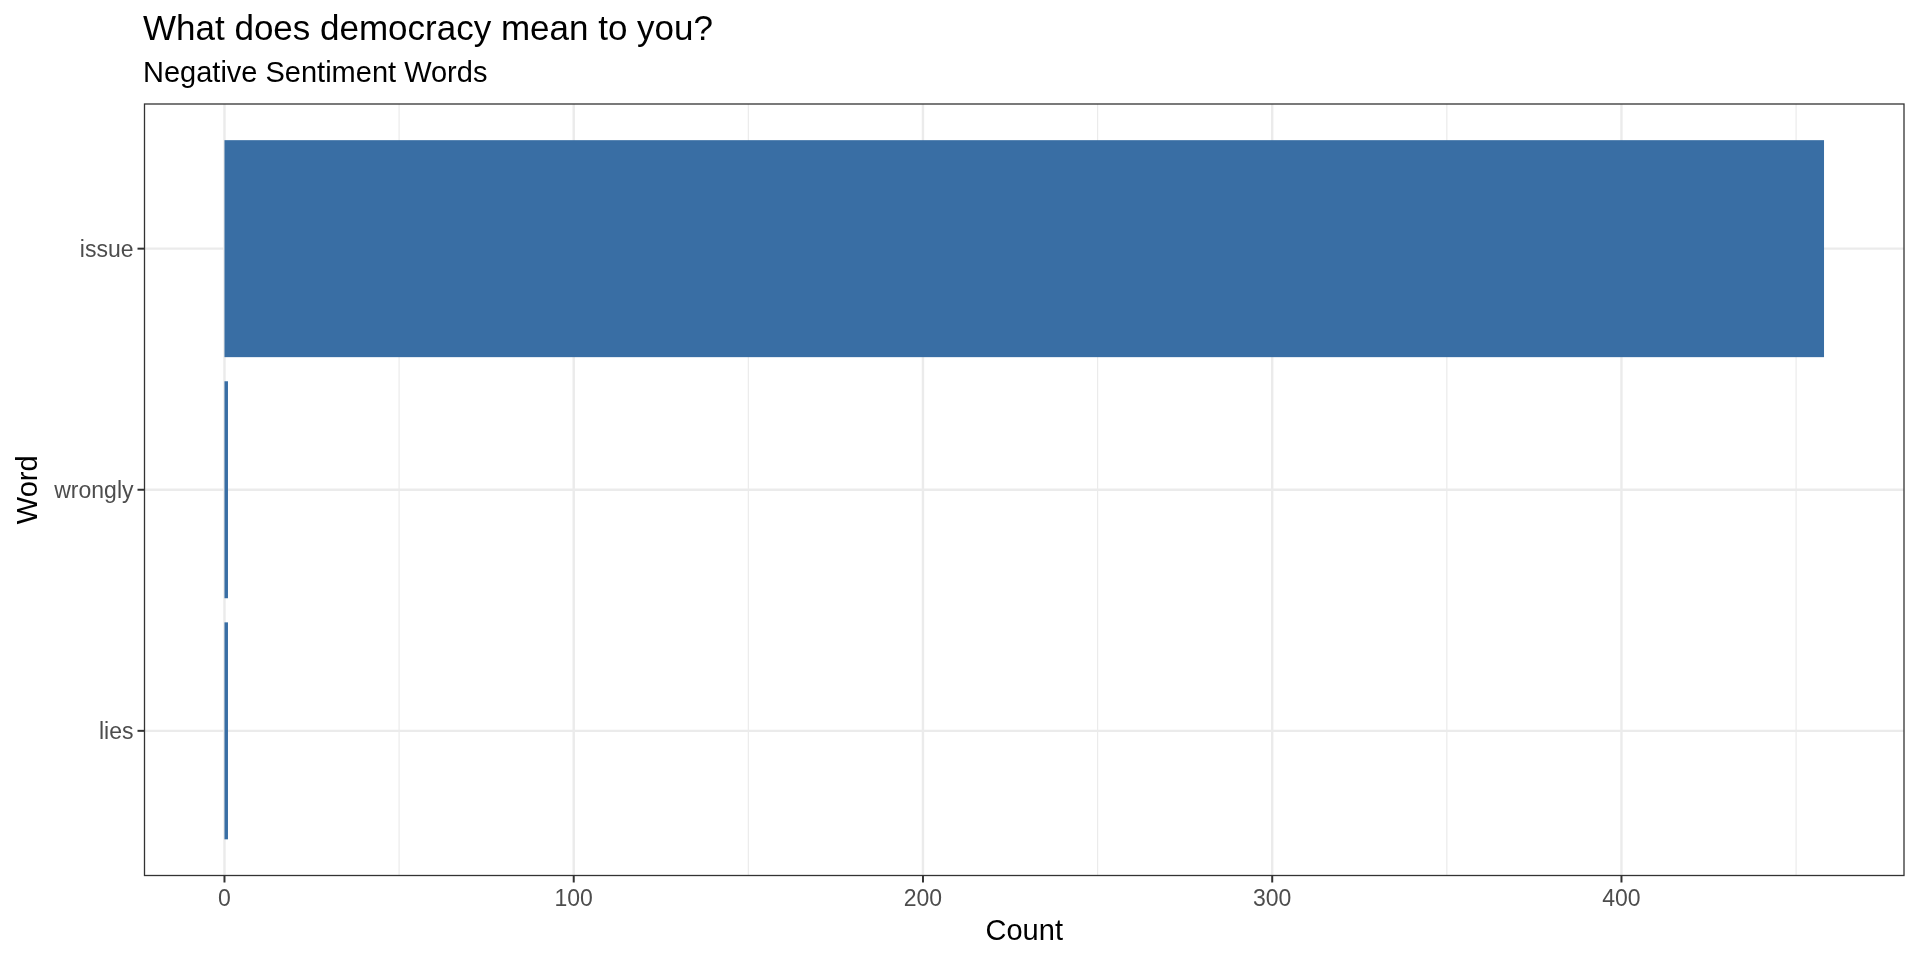 Image resolution: width=1920 pixels, height=960 pixels. I want to click on x-axis-title: Count, so click(1024, 930).